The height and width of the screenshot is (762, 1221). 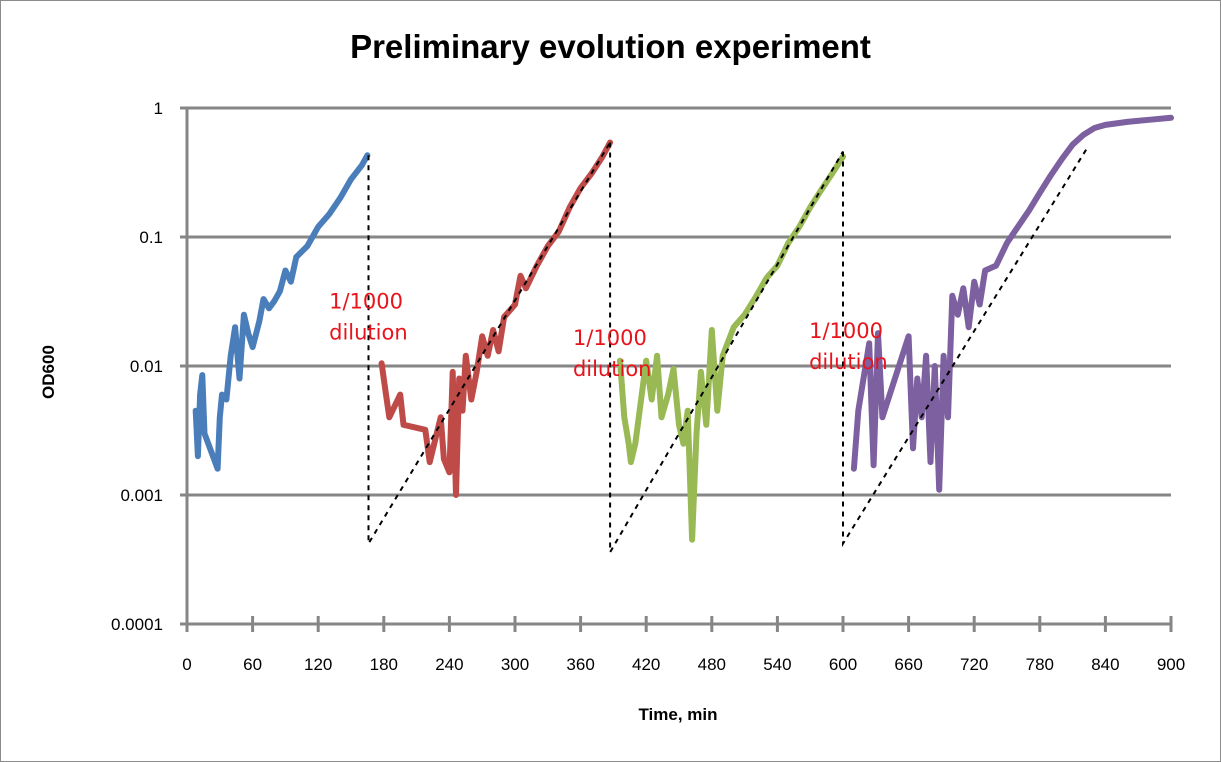 I want to click on x-tick-label: 660, so click(x=908, y=664).